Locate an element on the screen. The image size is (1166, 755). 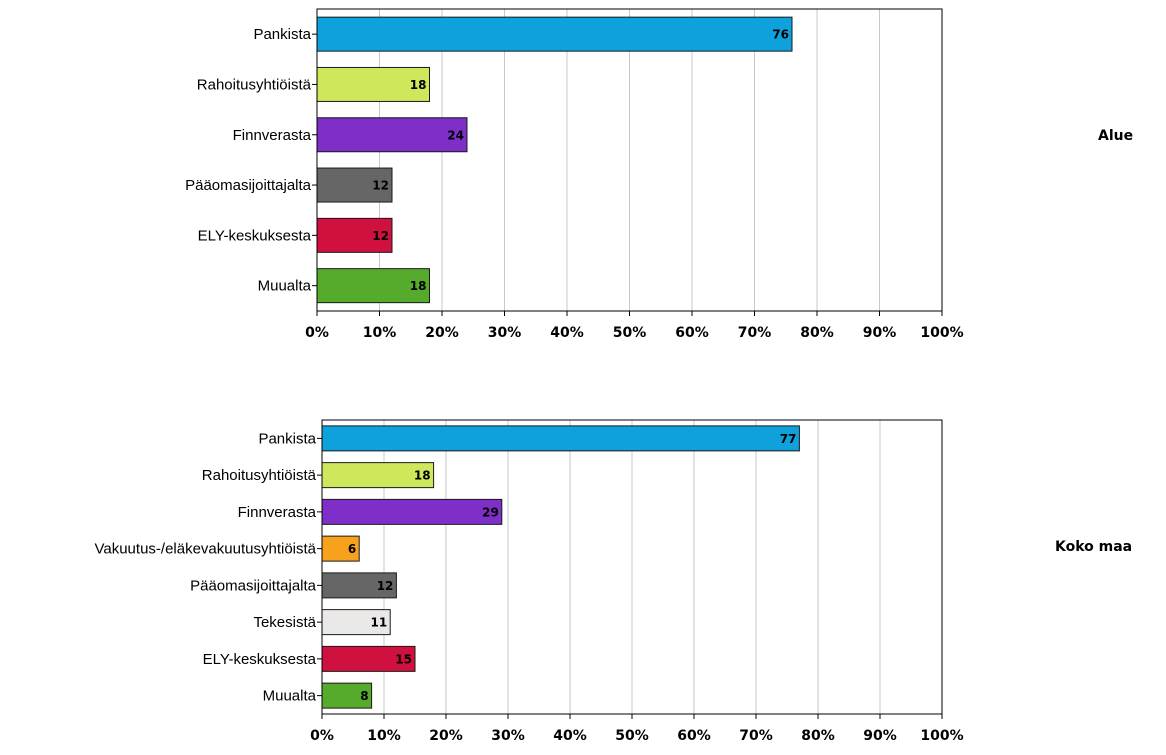
data-label: 29 is located at coordinates (490, 512).